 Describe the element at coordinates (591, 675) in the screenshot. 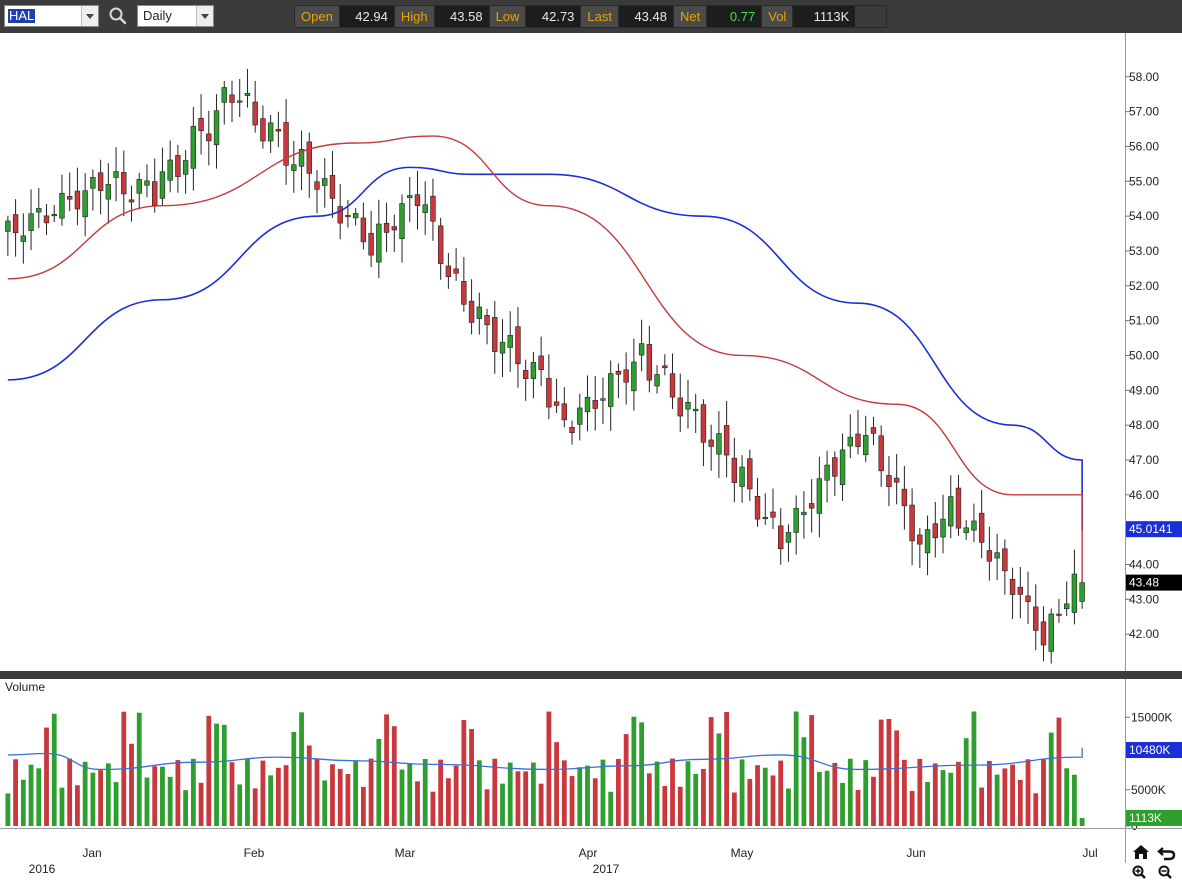

I see `pane-divider` at that location.